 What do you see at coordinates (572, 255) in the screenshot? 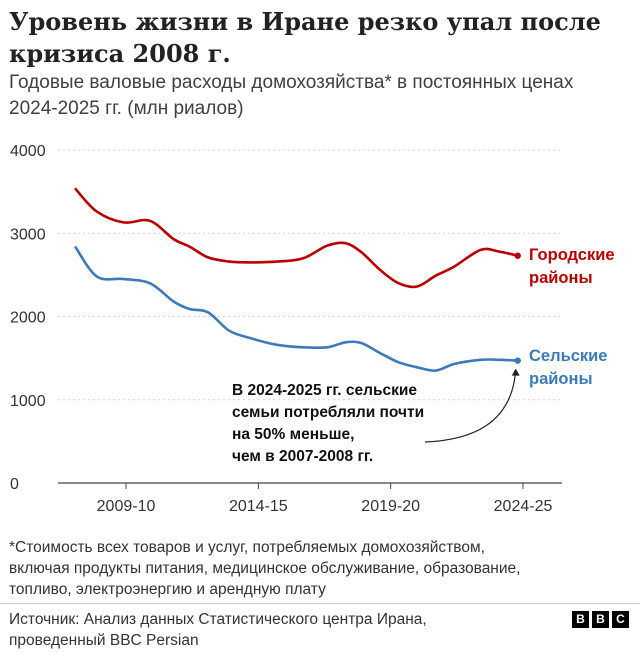
I see `series-label: Городские` at bounding box center [572, 255].